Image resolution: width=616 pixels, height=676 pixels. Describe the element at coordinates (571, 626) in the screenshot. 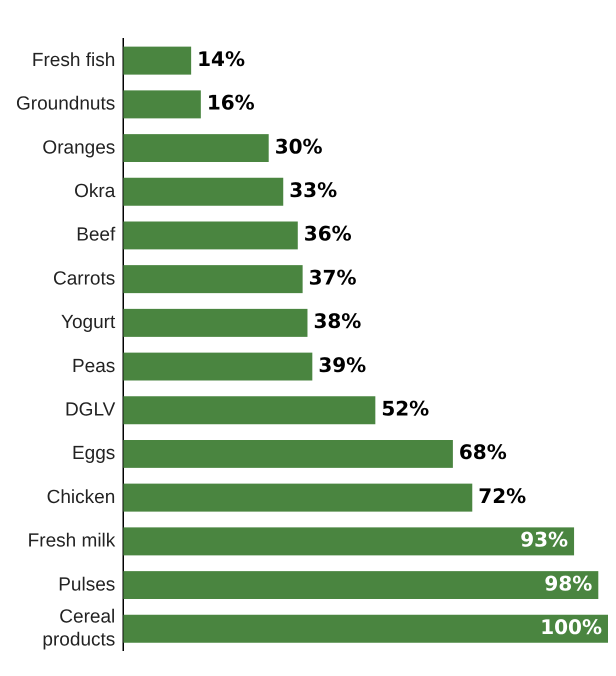

I see `data-label: 100%` at that location.